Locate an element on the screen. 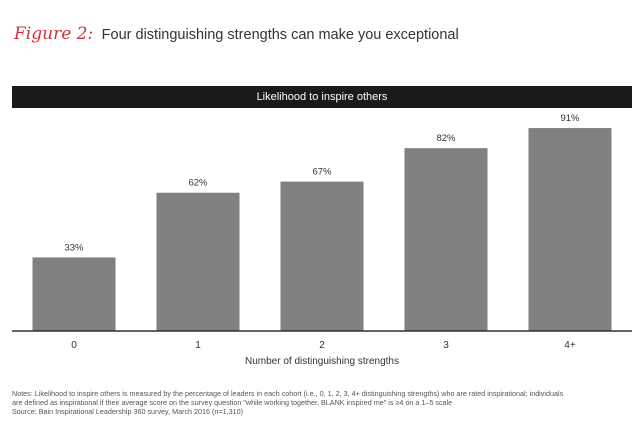 This screenshot has width=640, height=426. chart-title: Likelihood to inspire others is located at coordinates (322, 97).